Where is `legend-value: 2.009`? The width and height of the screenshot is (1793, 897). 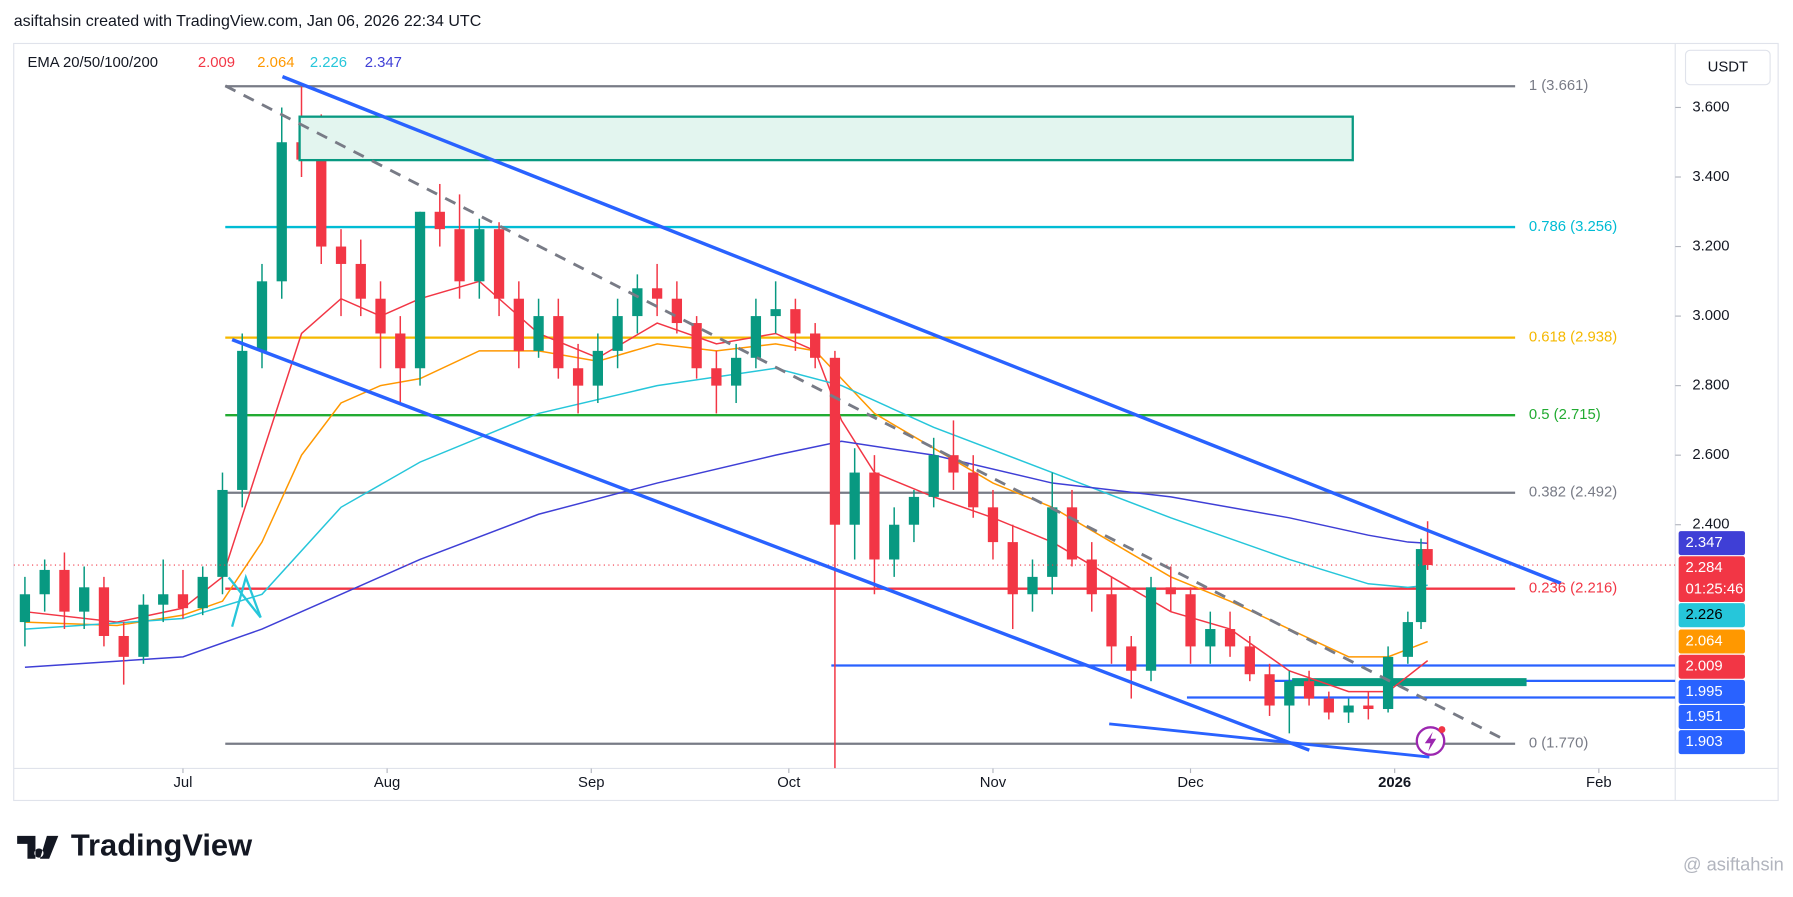 legend-value: 2.009 is located at coordinates (216, 63).